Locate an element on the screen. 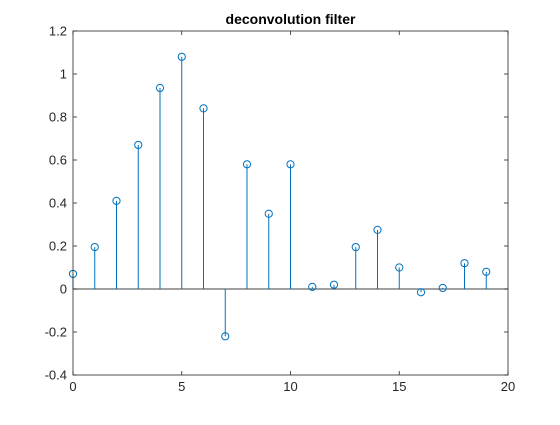 This screenshot has height=425, width=560. y-tick-label: 0.2 is located at coordinates (58, 246).